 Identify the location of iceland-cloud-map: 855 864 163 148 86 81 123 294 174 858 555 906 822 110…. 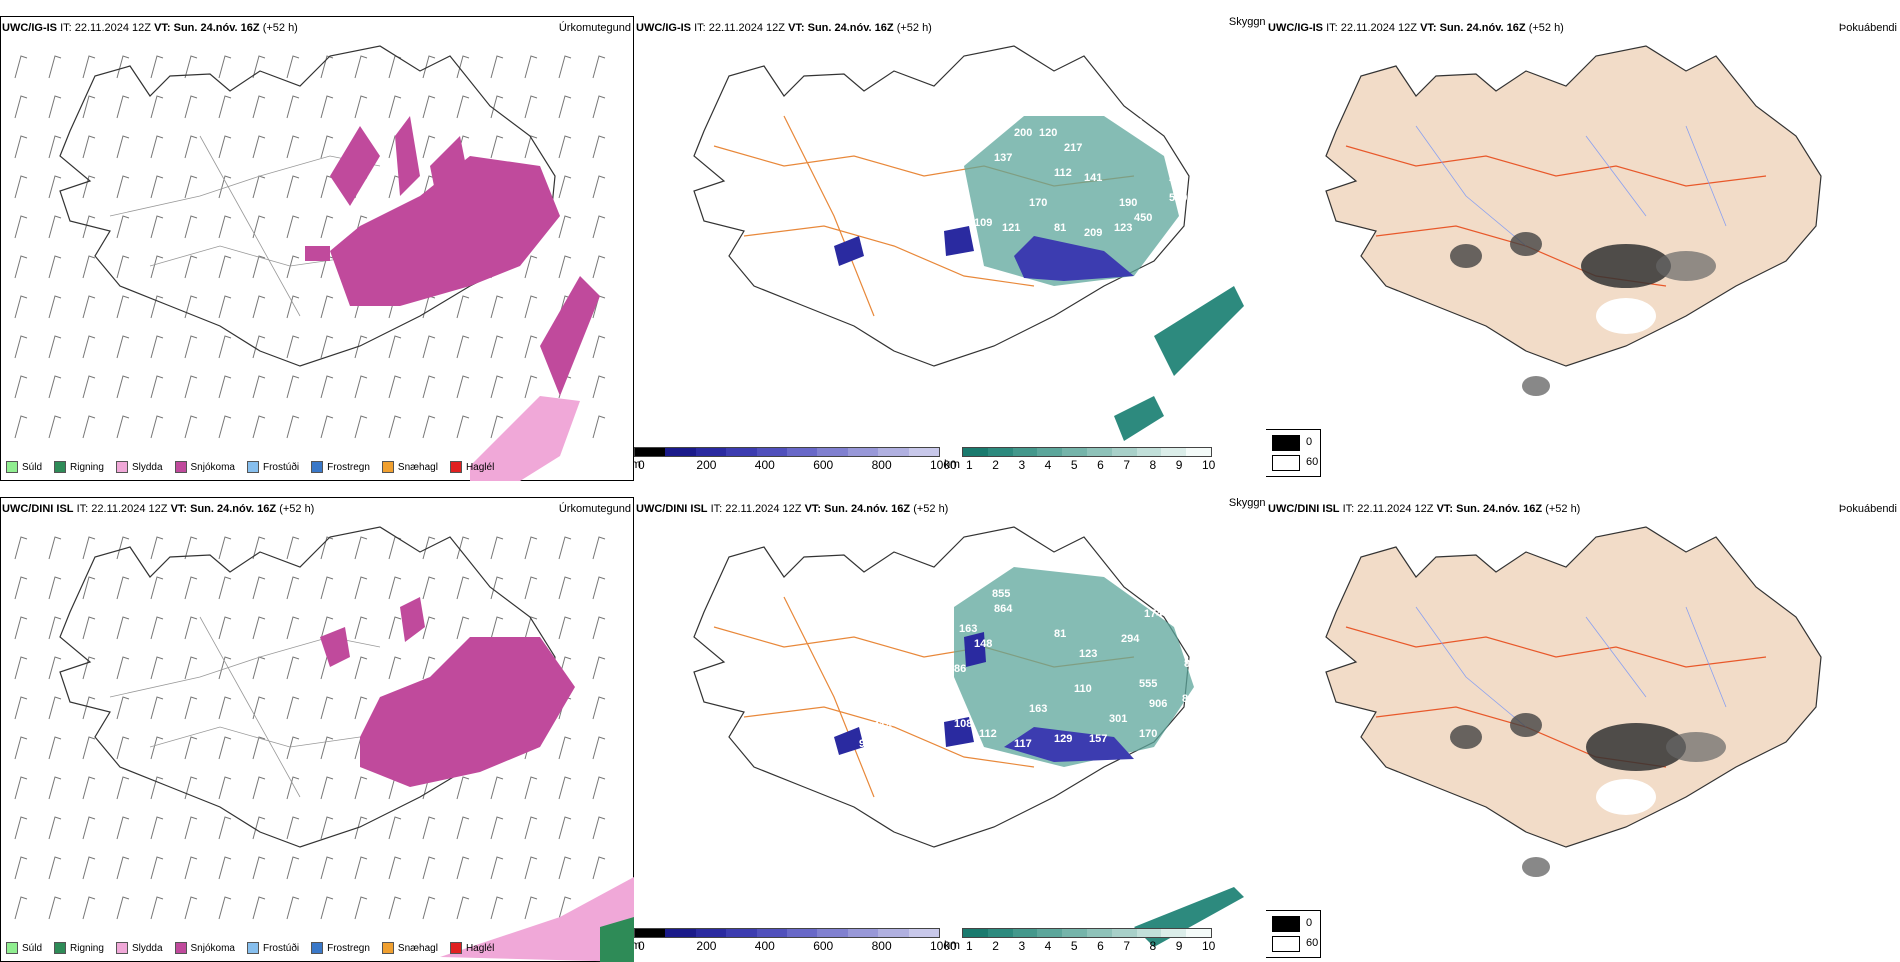
(968, 736).